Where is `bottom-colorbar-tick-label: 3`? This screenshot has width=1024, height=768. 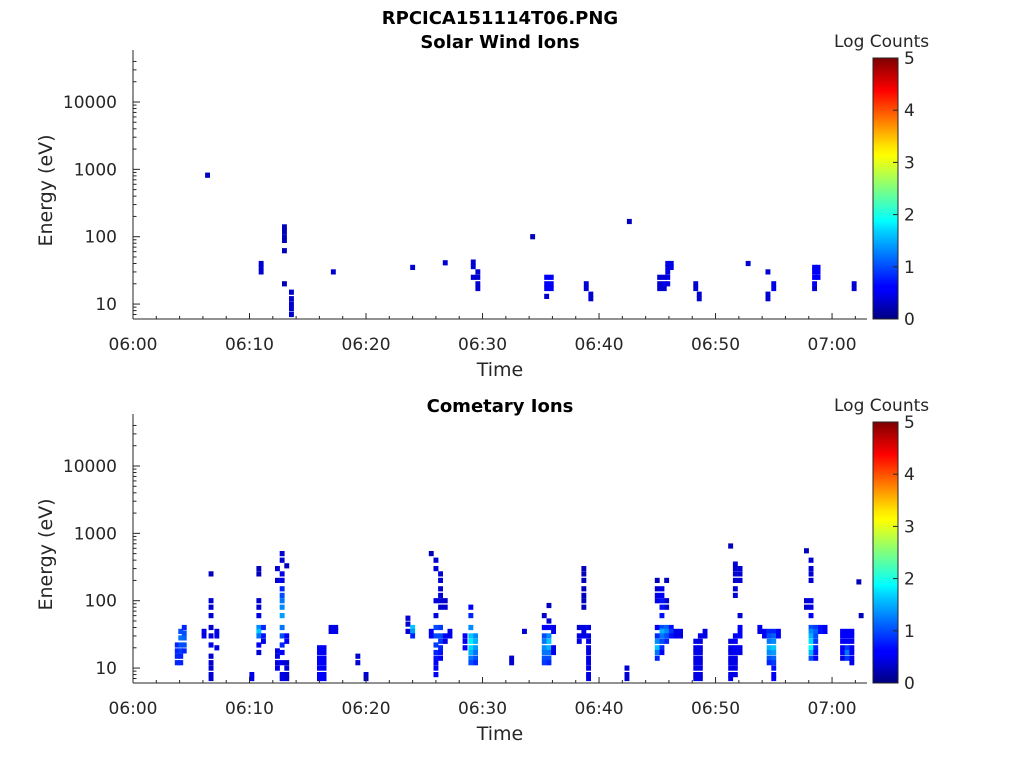 bottom-colorbar-tick-label: 3 is located at coordinates (909, 527).